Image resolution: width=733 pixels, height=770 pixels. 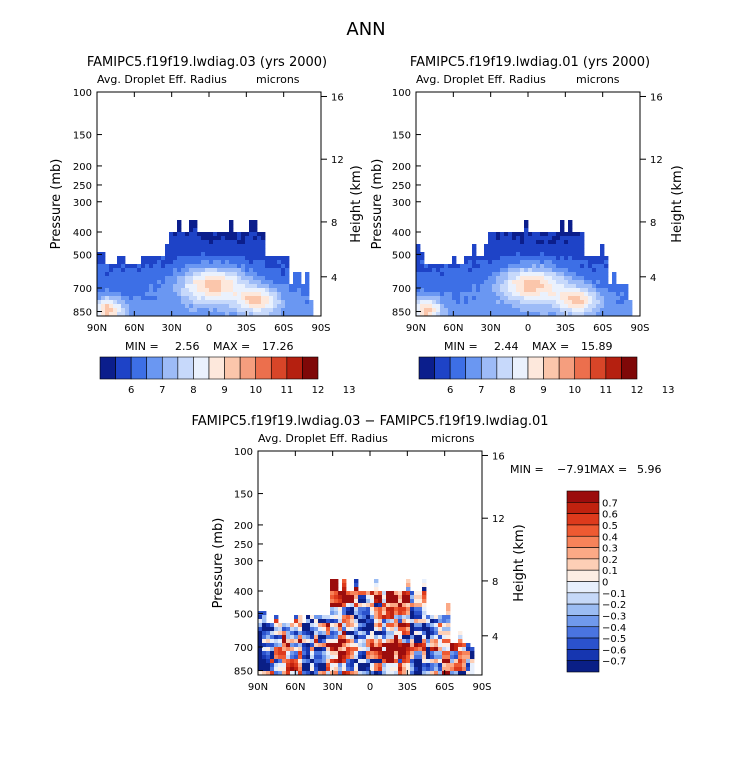 I want to click on pressure-tick-label: 250, so click(x=243, y=545).